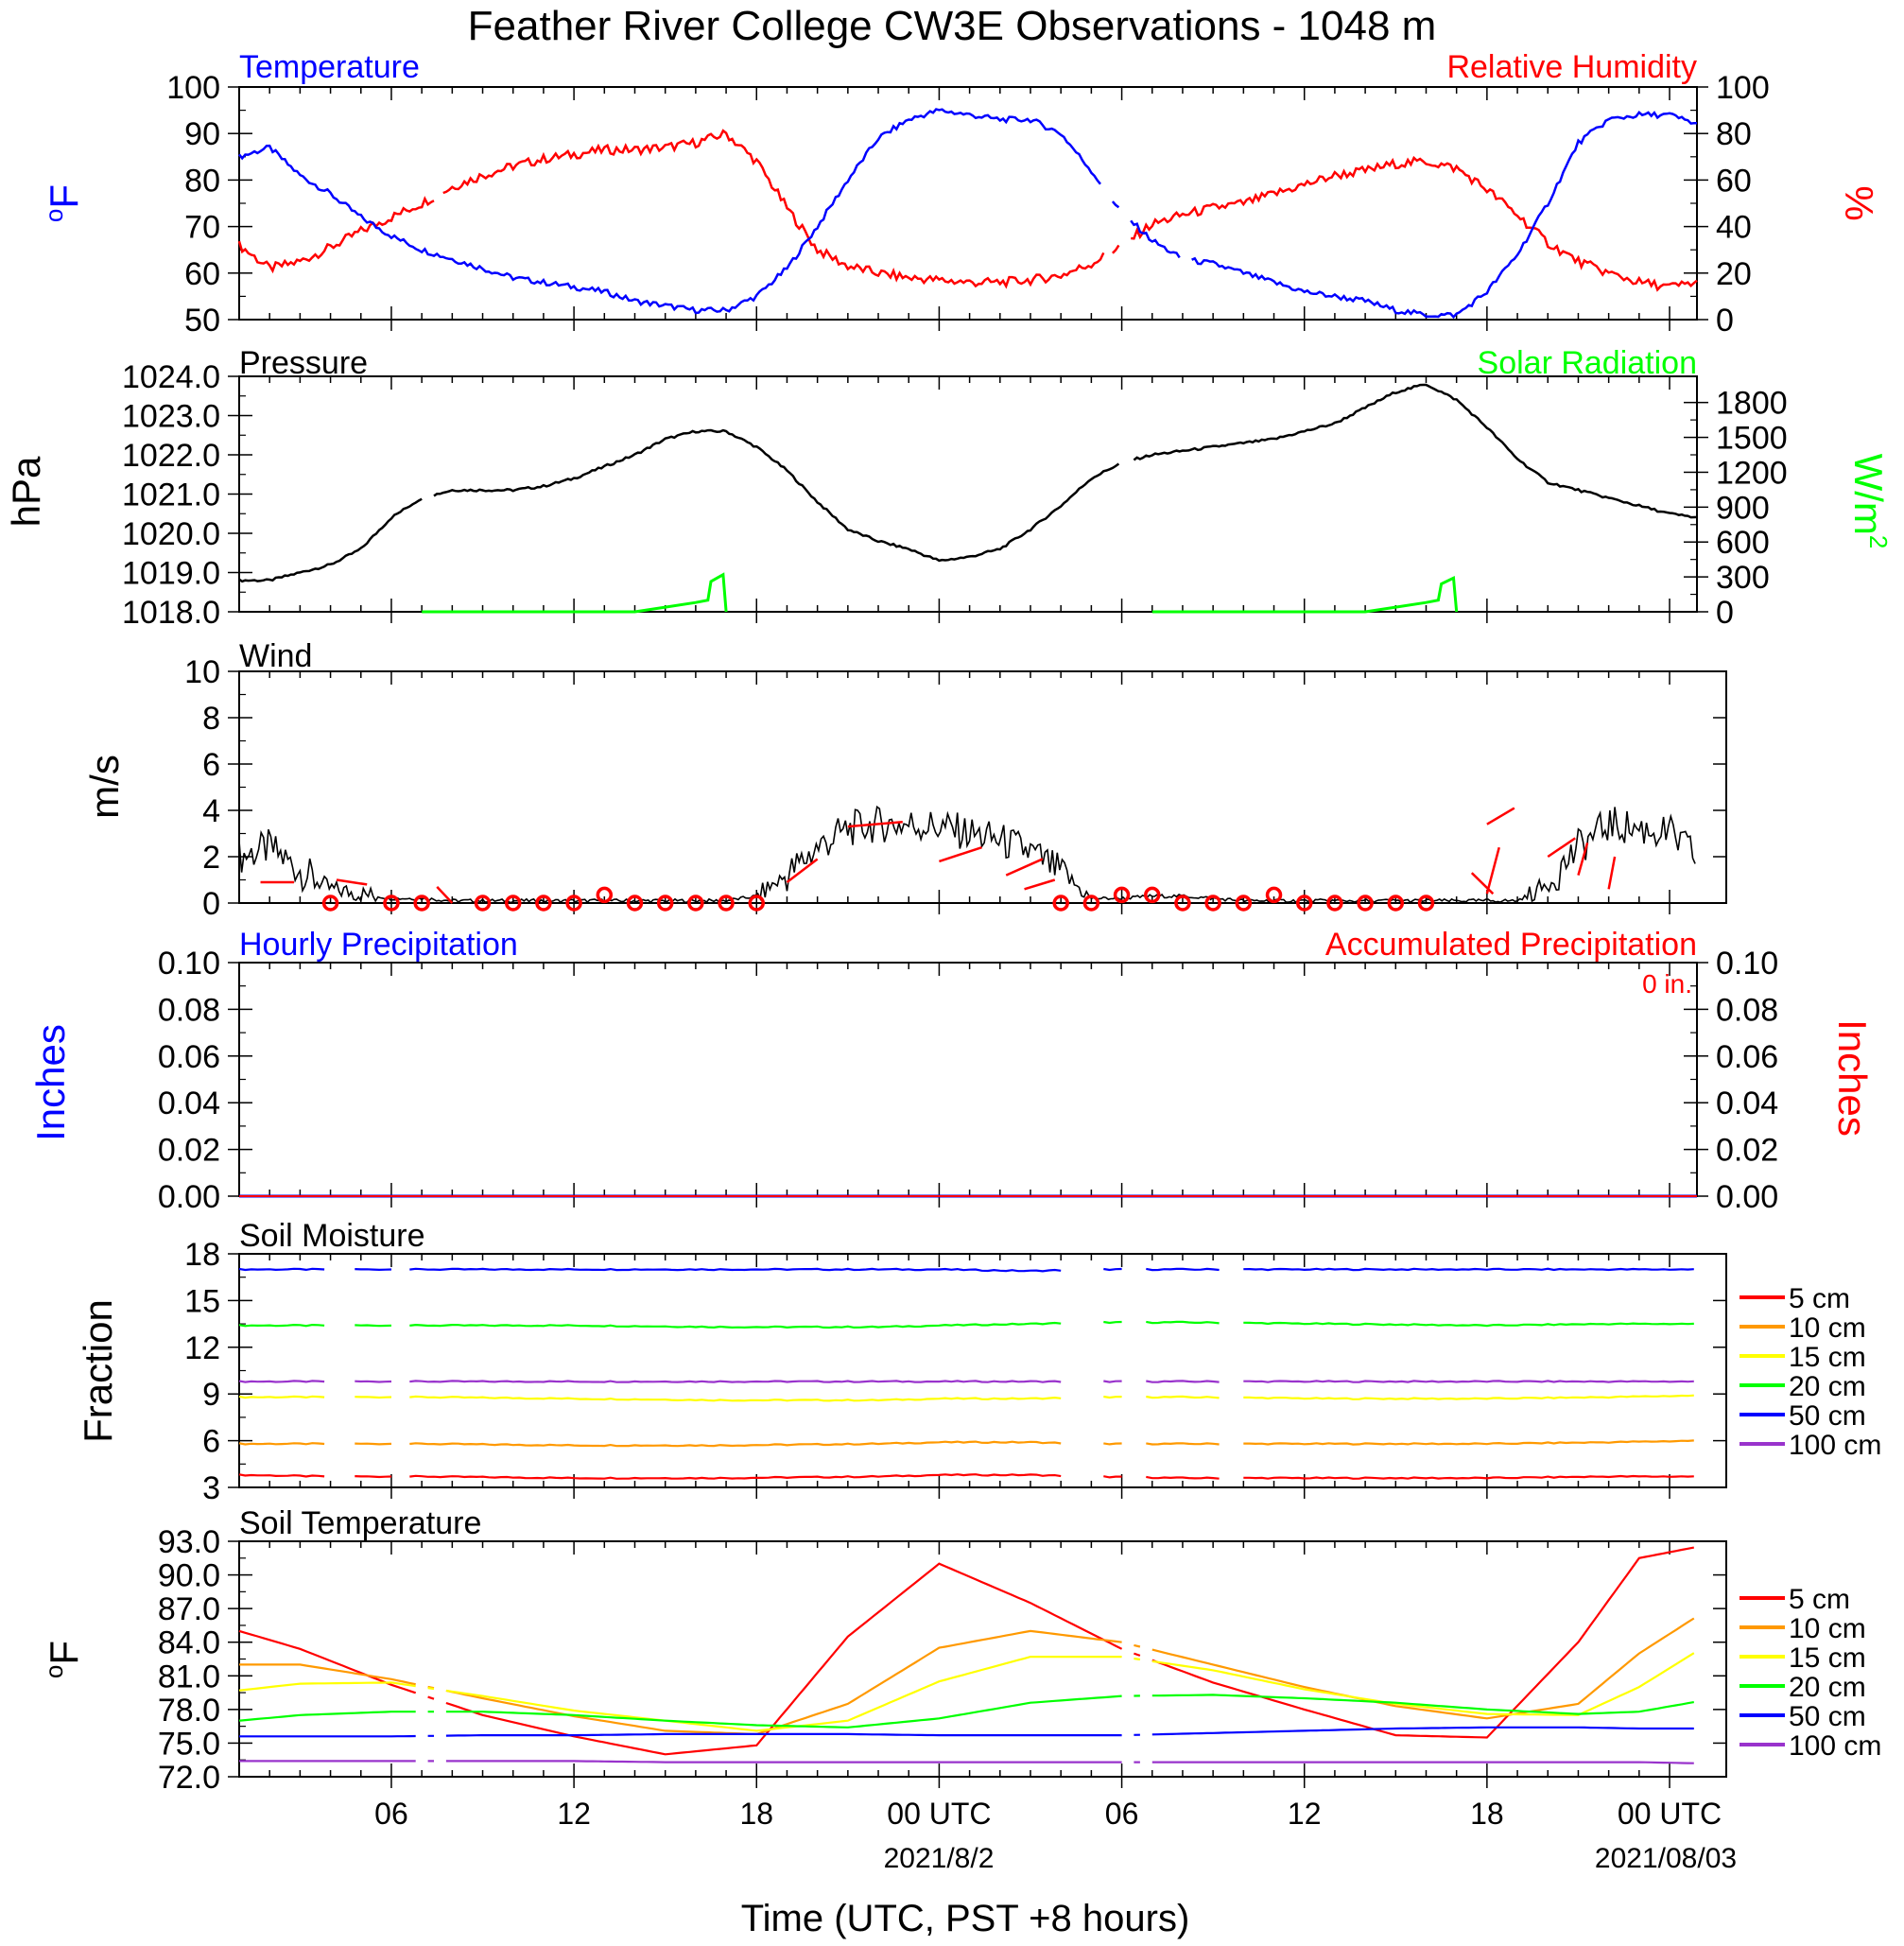  I want to click on y-label-hourly-precip: Inches, so click(50, 1082).